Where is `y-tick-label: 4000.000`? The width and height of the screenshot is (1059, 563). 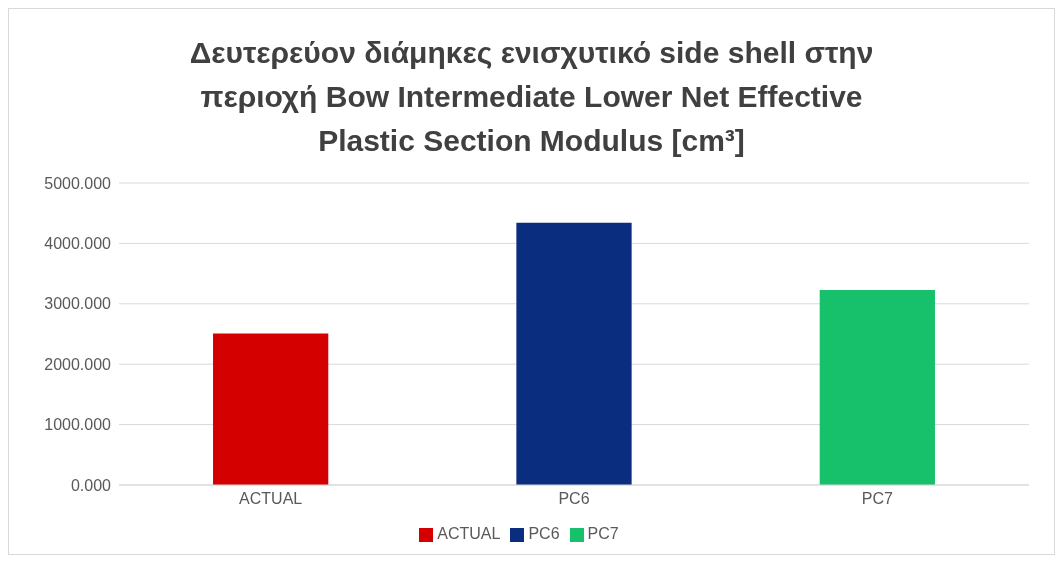
y-tick-label: 4000.000 is located at coordinates (78, 244).